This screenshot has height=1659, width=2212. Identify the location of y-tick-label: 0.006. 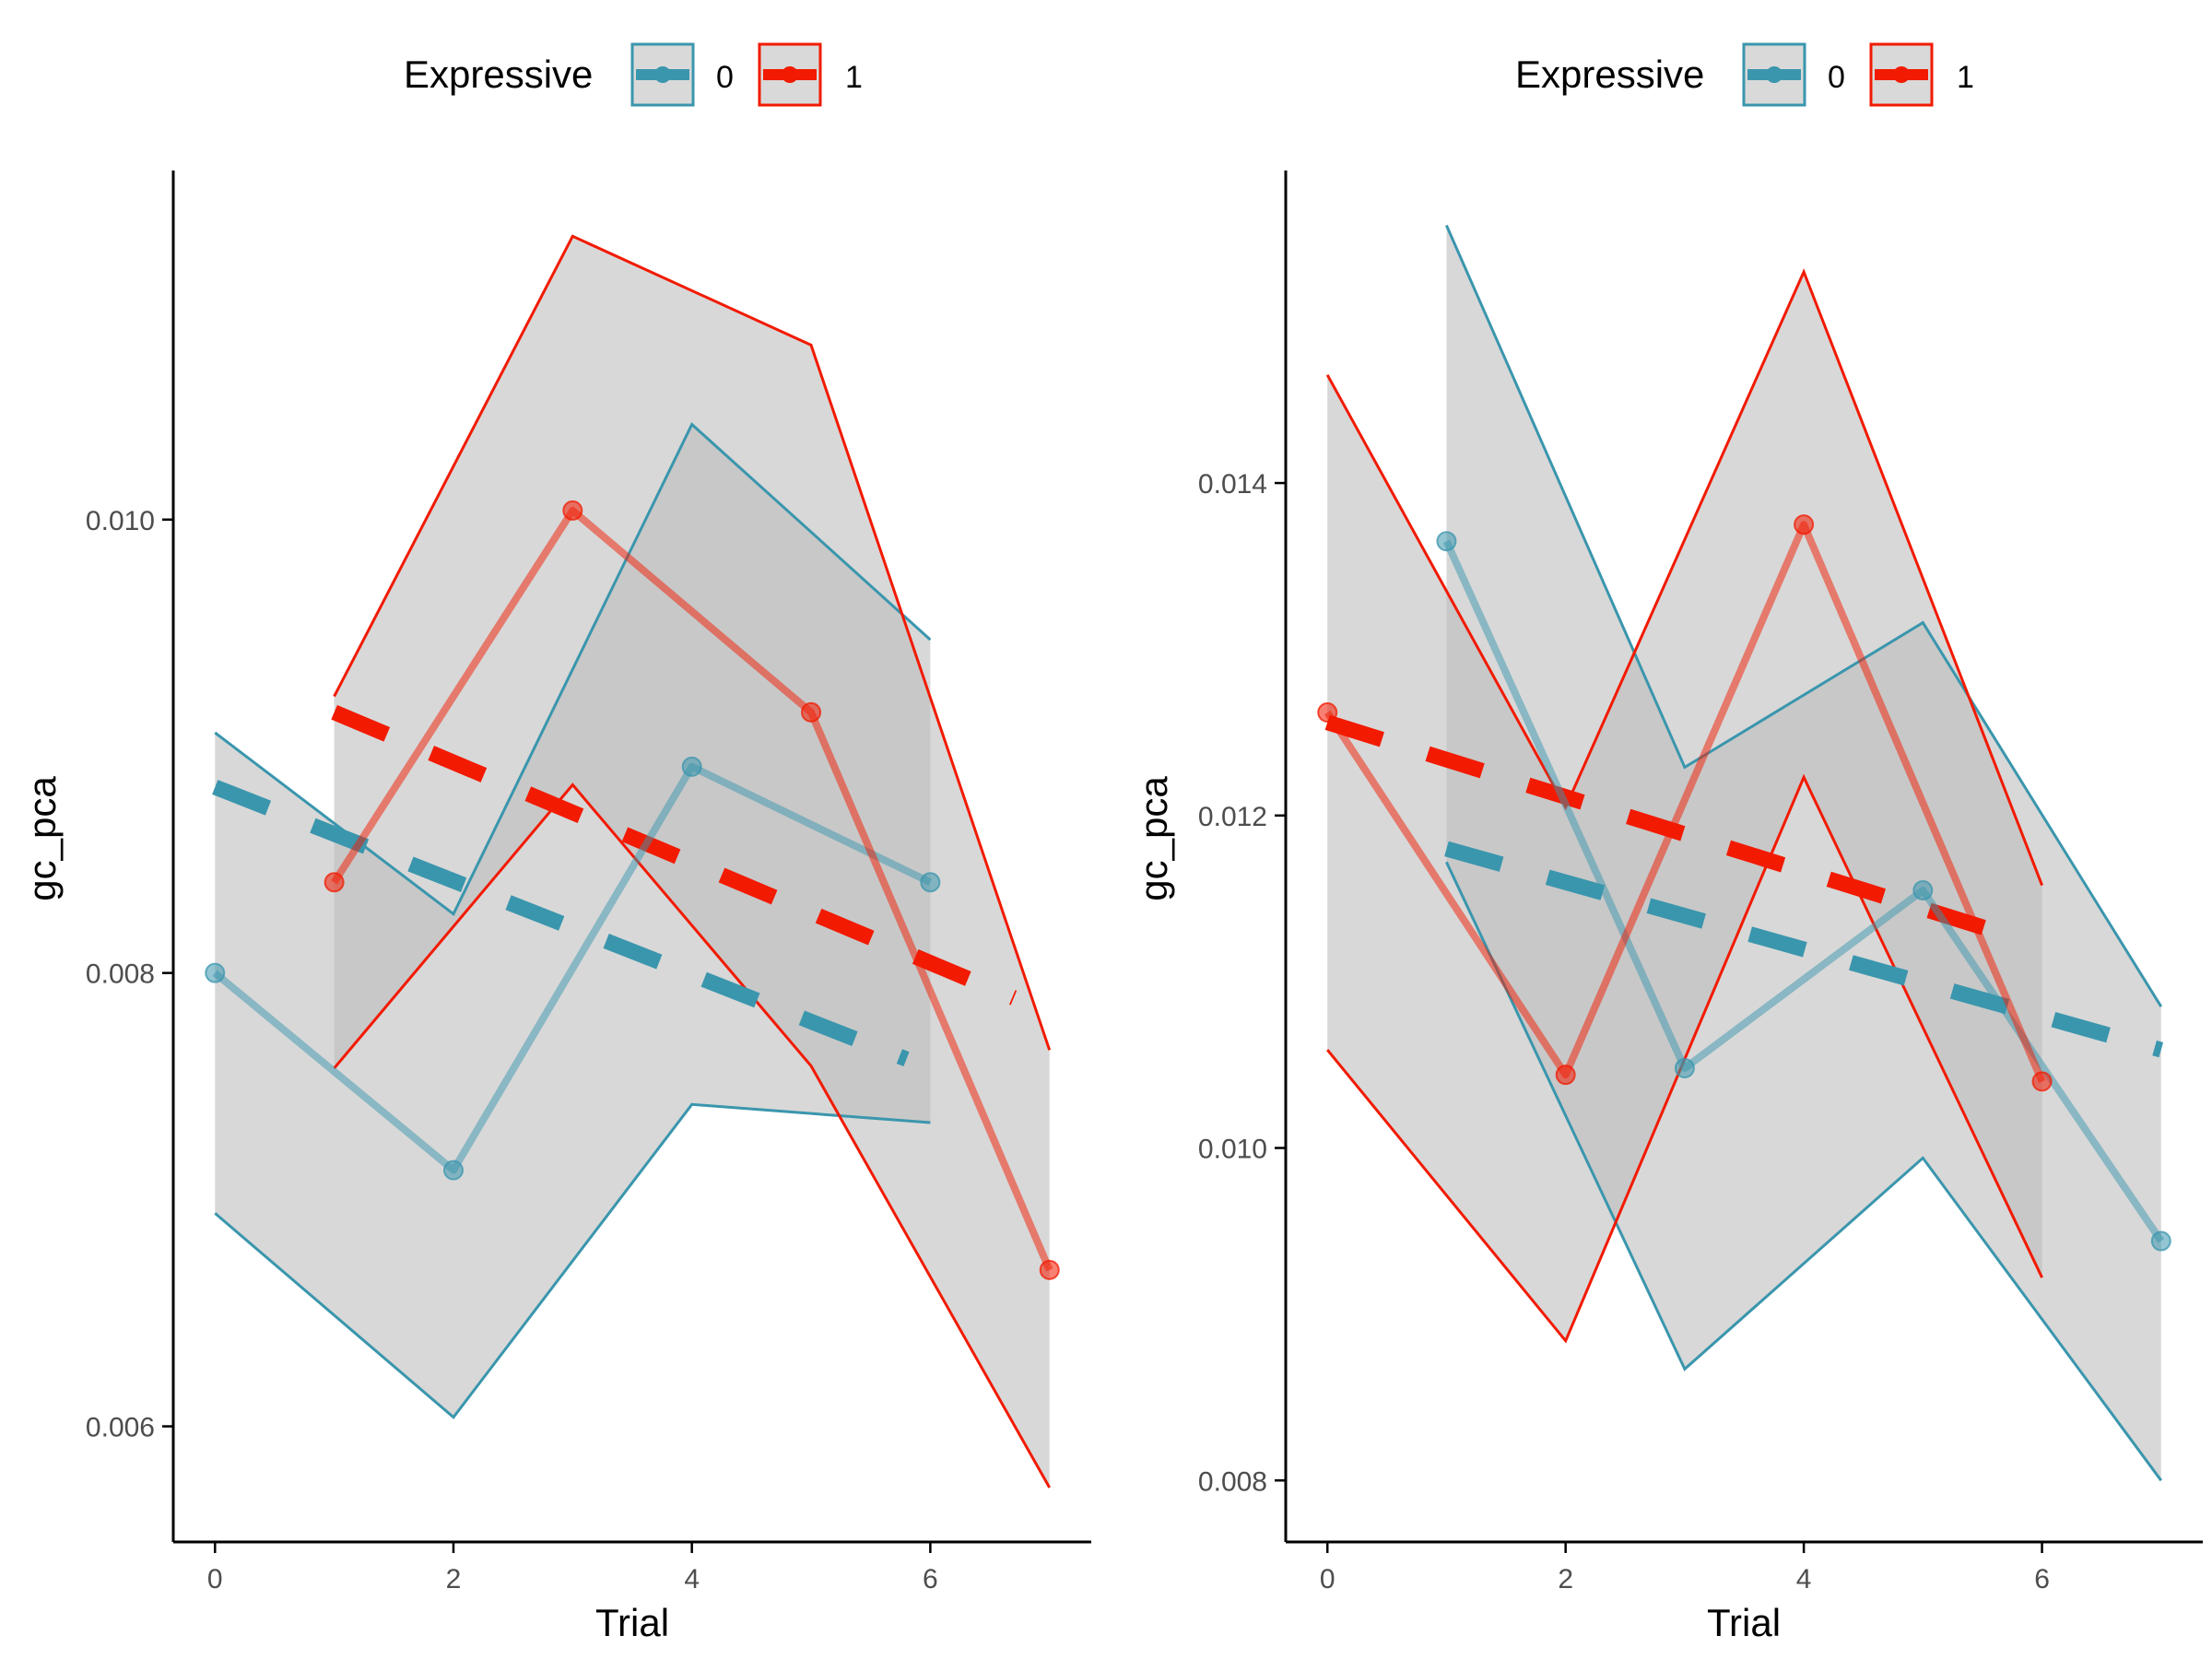
(120, 1428).